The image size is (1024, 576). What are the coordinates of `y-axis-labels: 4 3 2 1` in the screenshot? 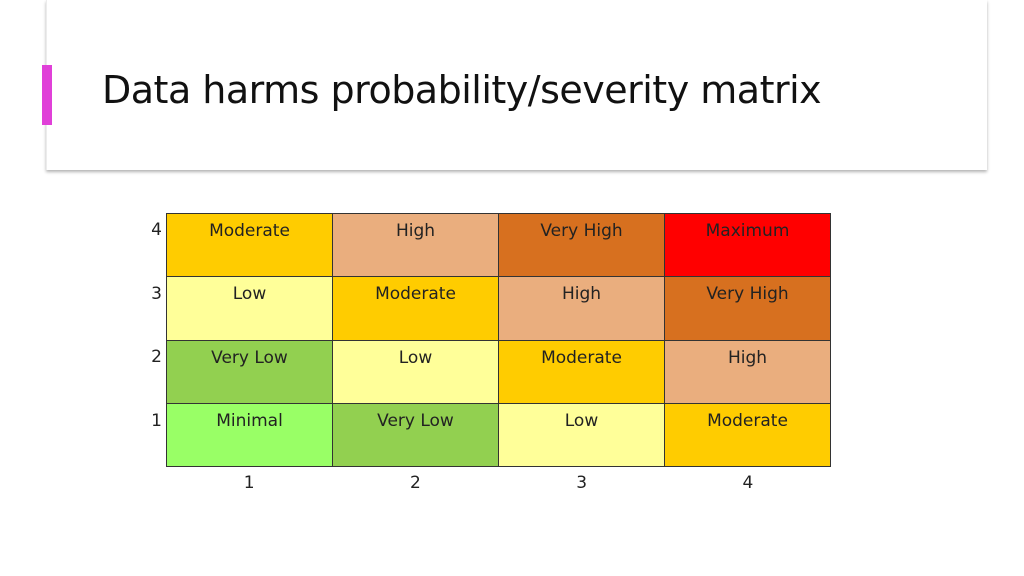 It's located at (151, 340).